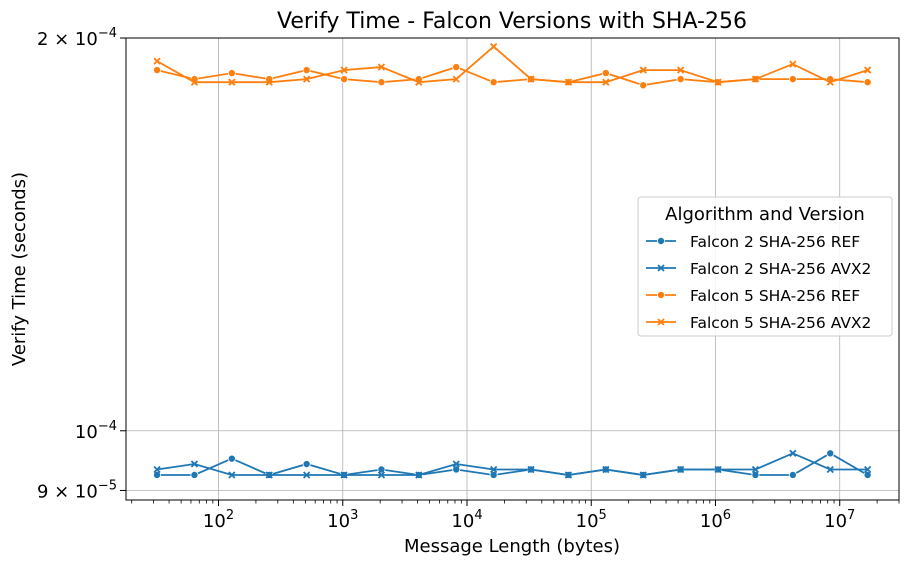 This screenshot has width=909, height=568. Describe the element at coordinates (19, 269) in the screenshot. I see `y-axis-label: Verify Time (seconds)` at that location.